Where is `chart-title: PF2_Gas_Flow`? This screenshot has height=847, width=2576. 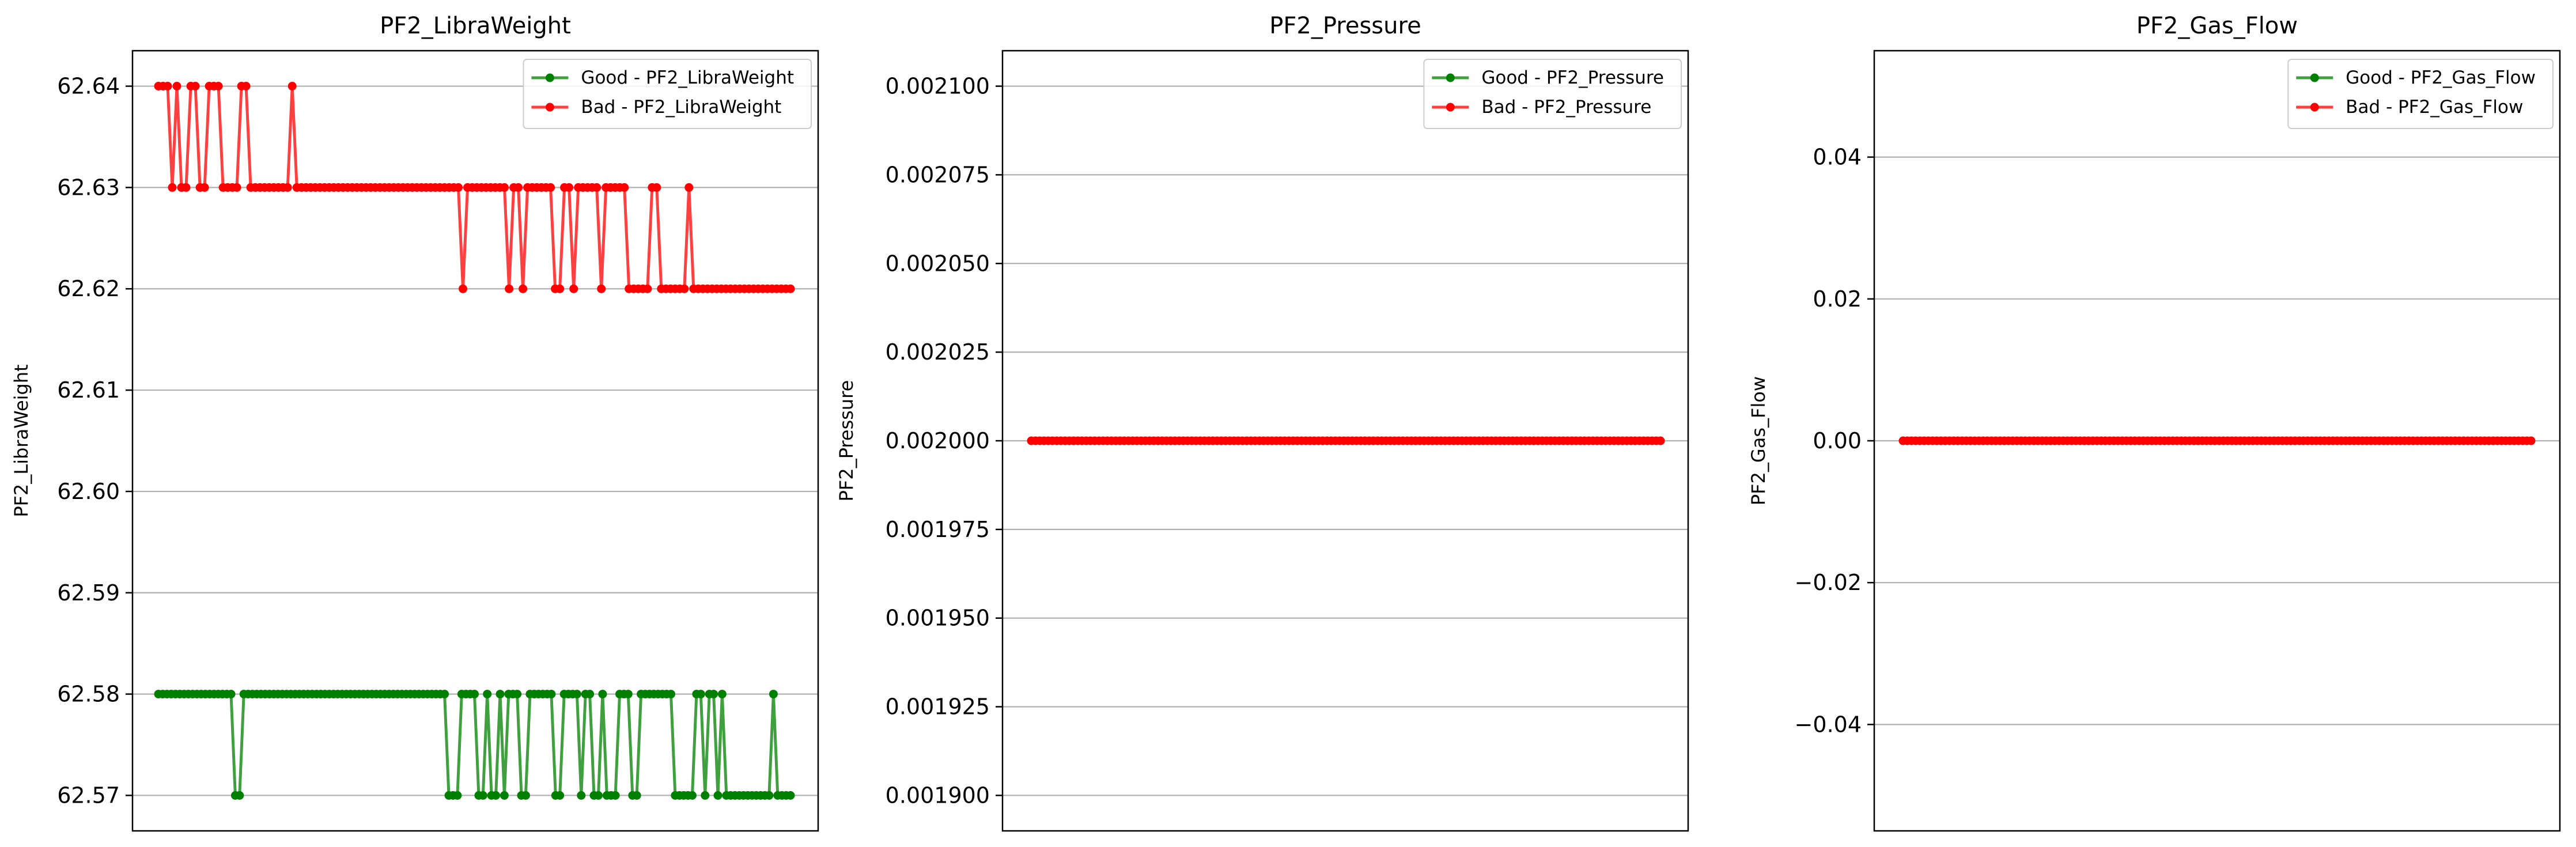 chart-title: PF2_Gas_Flow is located at coordinates (2217, 26).